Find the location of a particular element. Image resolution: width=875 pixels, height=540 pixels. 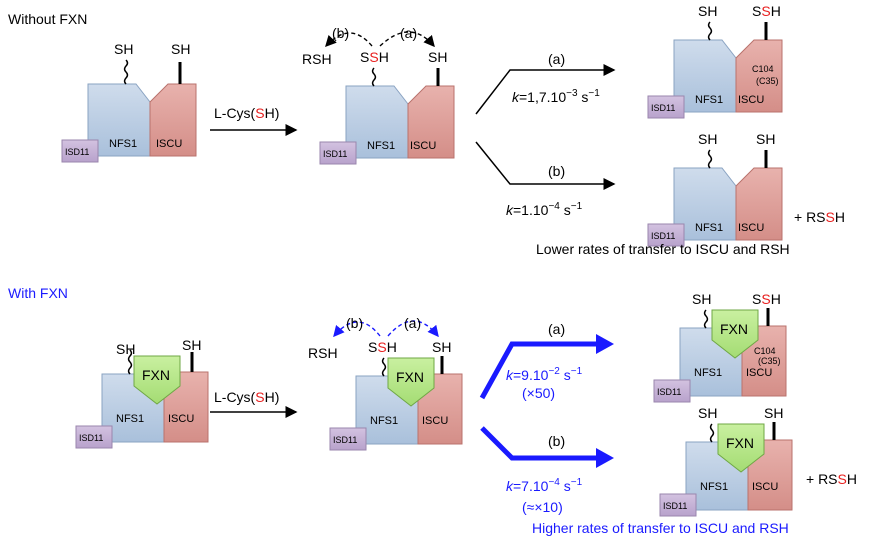

summary-without: Lower rates of transfer to ISCU and RSH is located at coordinates (663, 249).